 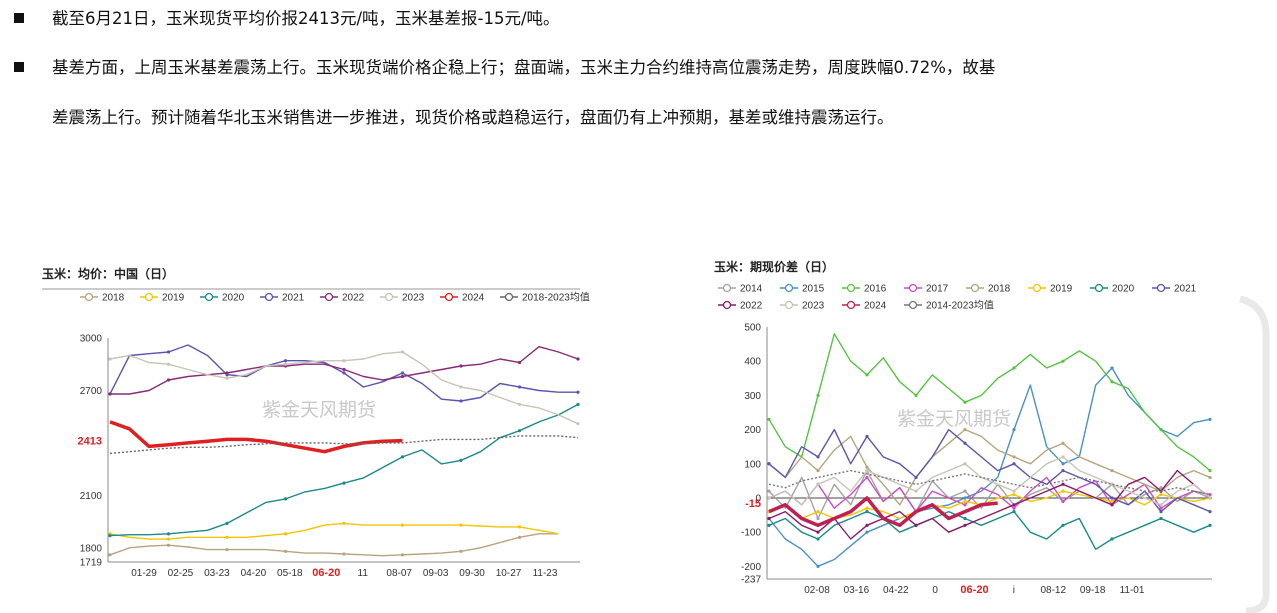 I want to click on series-point-2014, so click(x=769, y=491).